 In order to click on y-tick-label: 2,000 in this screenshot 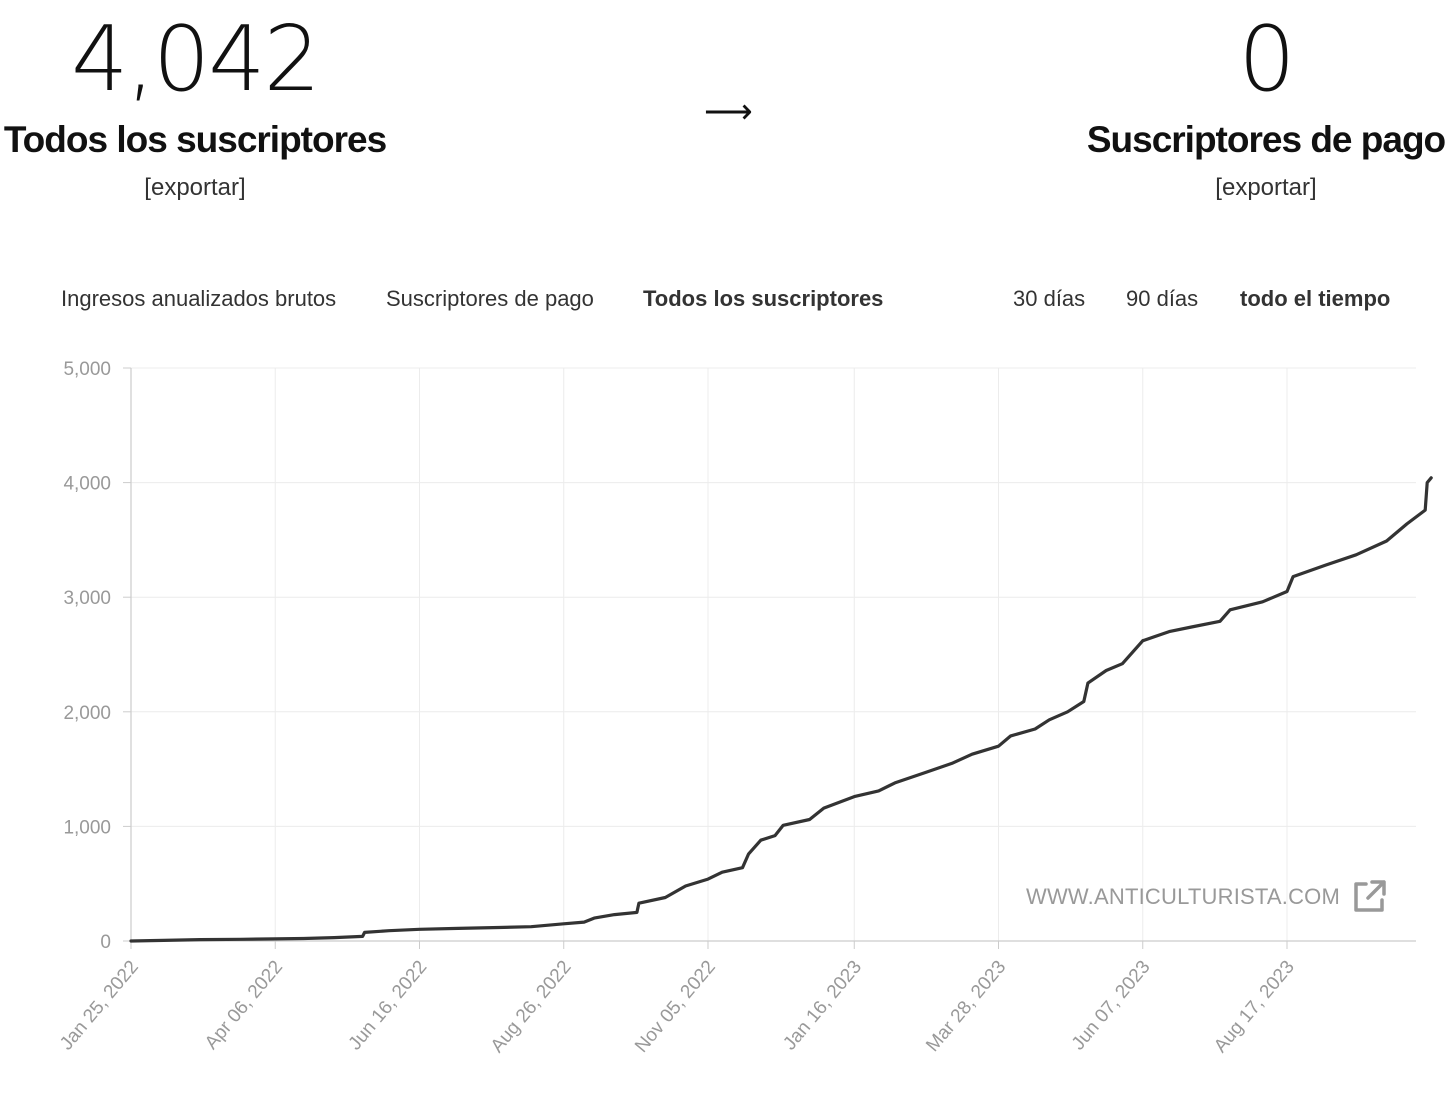, I will do `click(87, 713)`.